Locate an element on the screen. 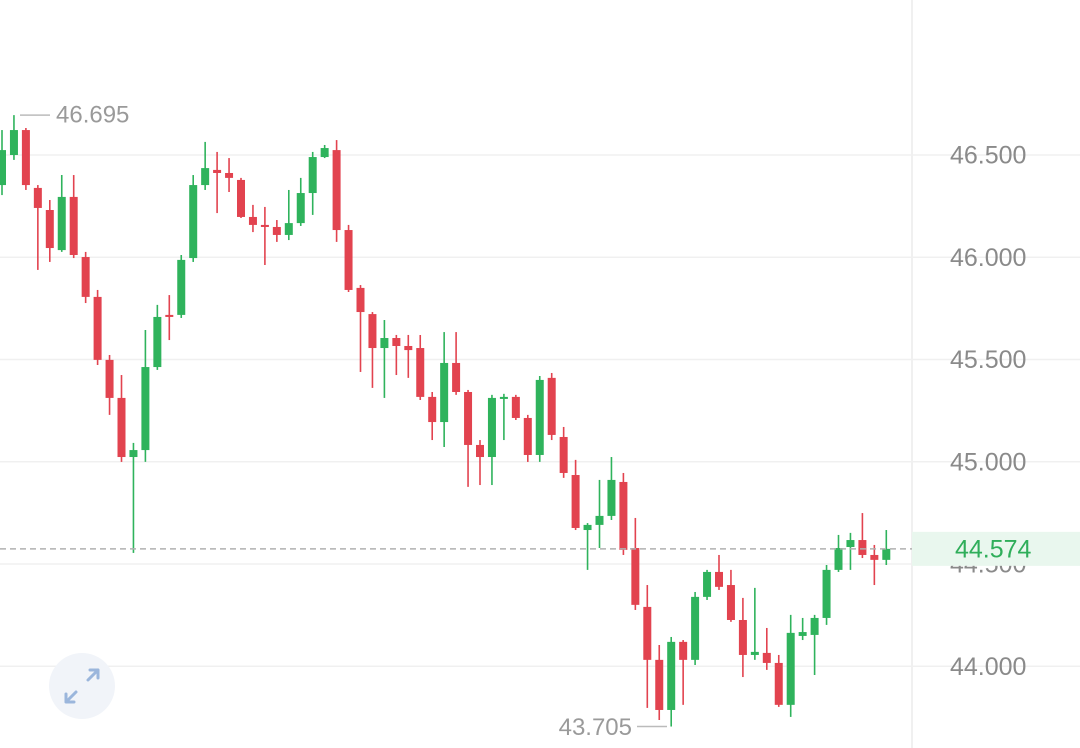 The height and width of the screenshot is (748, 1080). expand-button is located at coordinates (82, 686).